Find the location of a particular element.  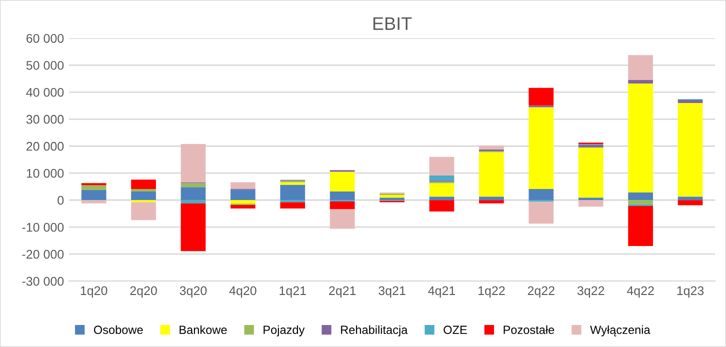

legend-label: Wyłączenia is located at coordinates (620, 330).